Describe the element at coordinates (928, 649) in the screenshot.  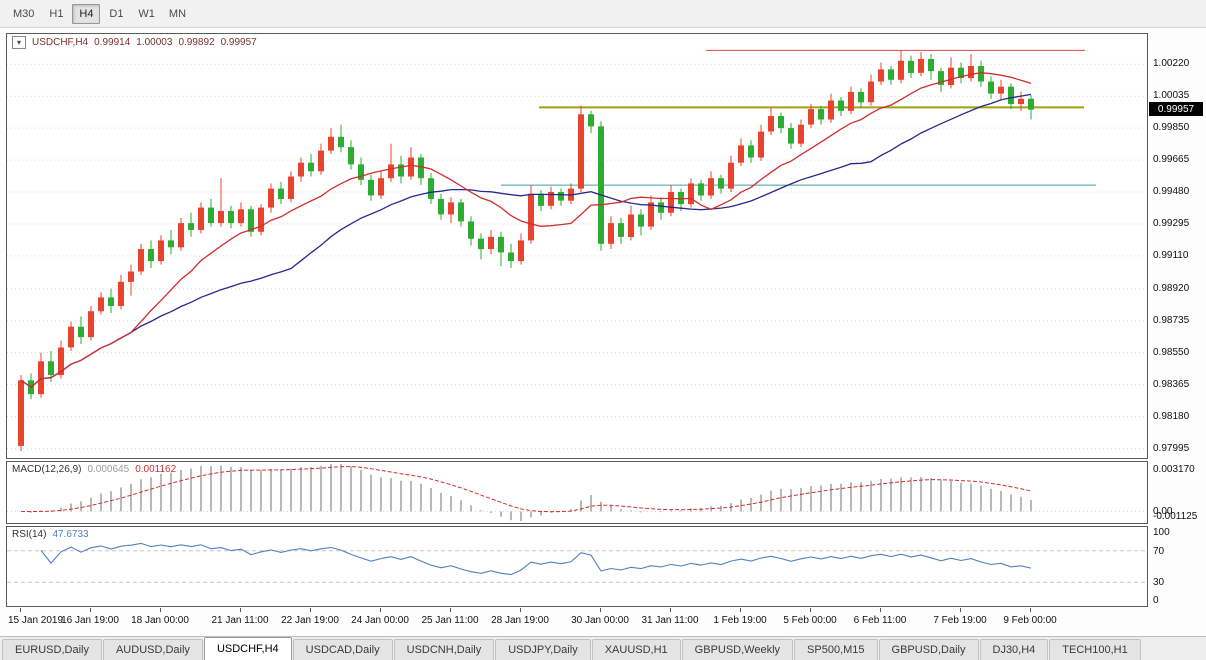
I see `chart-tab-gbpusd-daily: GBPUSD,Daily` at that location.